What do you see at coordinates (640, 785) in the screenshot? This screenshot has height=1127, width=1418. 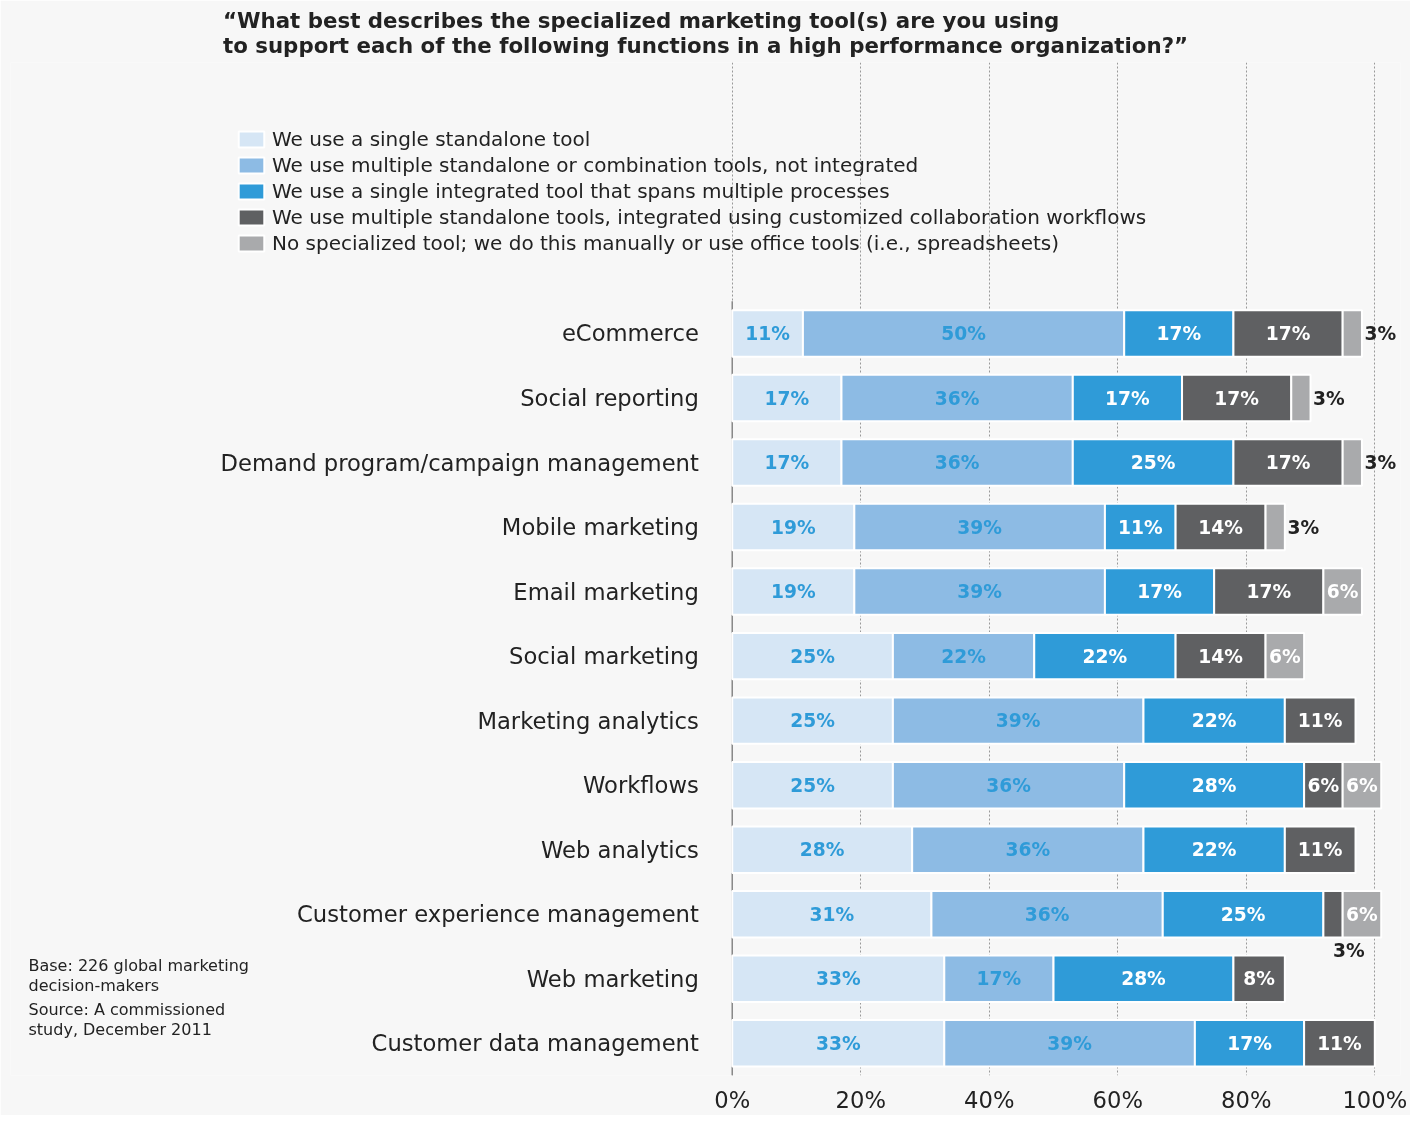 I see `y-tick-label: Workflows` at bounding box center [640, 785].